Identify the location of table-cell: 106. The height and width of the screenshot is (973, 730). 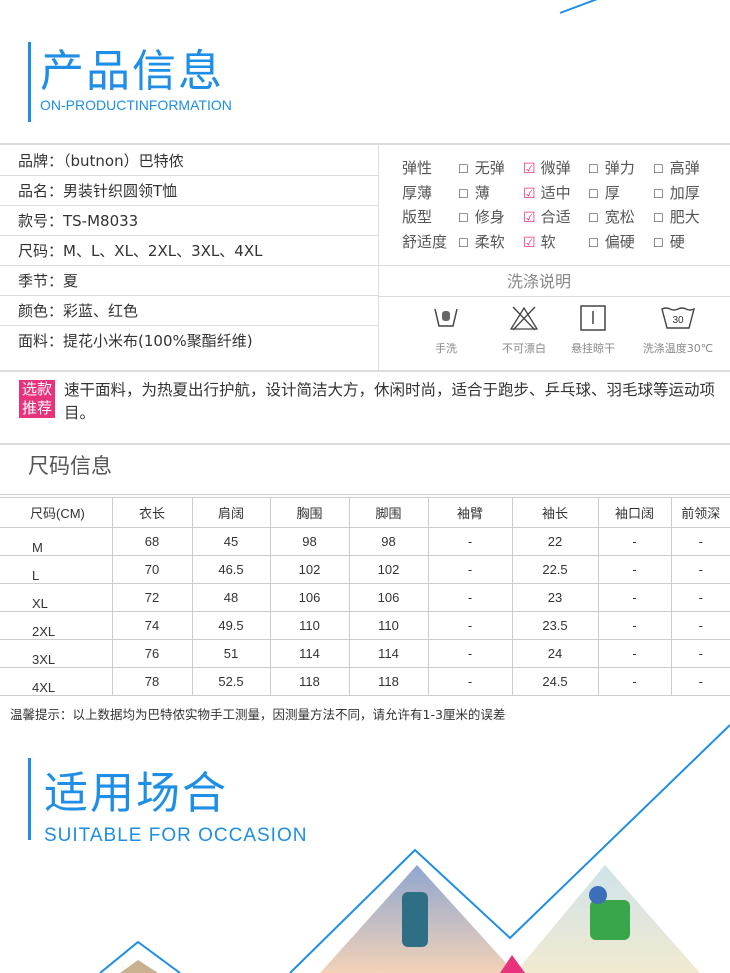
(310, 597).